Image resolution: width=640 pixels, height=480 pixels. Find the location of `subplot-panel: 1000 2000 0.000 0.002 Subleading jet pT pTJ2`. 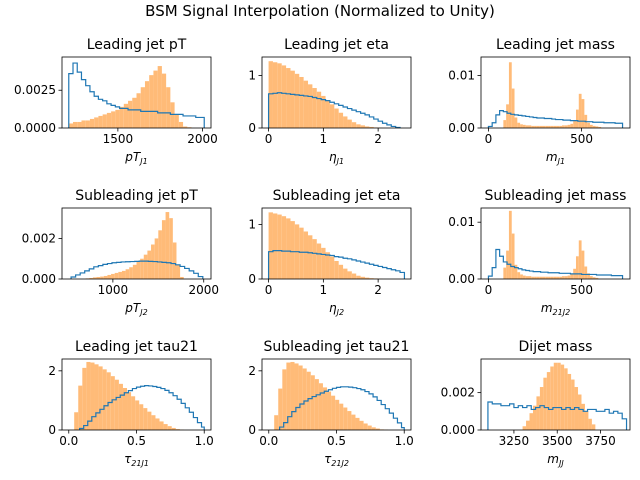

subplot-panel: 1000 2000 0.000 0.002 Subleading jet pT pTJ2 is located at coordinates (120, 252).